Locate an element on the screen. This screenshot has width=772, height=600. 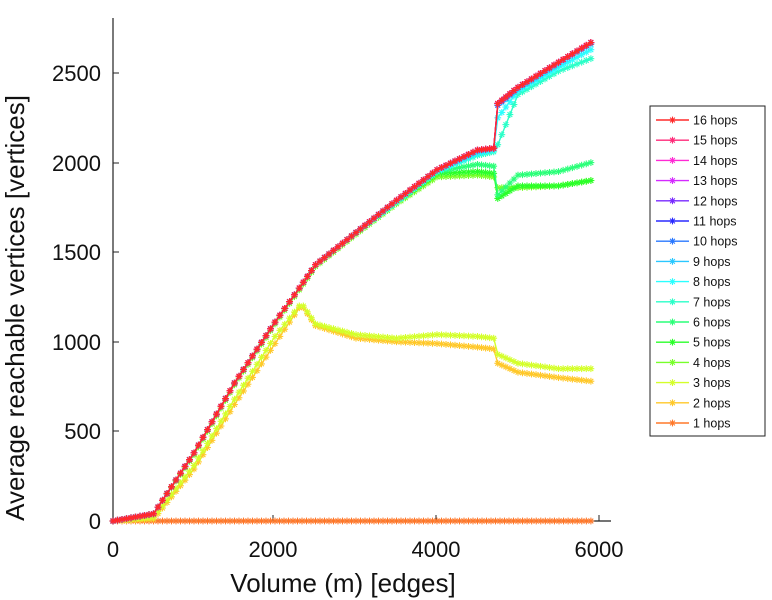
legend-label: 5 hops is located at coordinates (712, 343).